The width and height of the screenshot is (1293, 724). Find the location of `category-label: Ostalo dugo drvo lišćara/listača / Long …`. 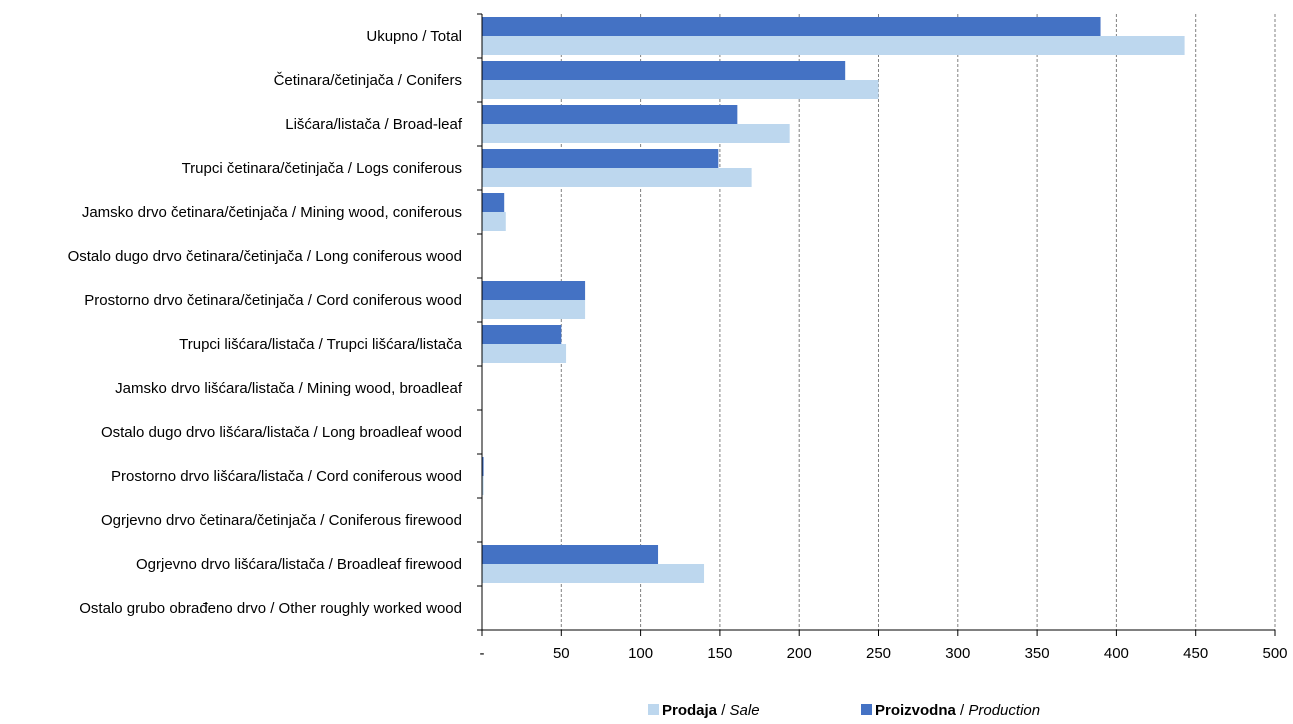

category-label: Ostalo dugo drvo lišćara/listača / Long … is located at coordinates (281, 432).